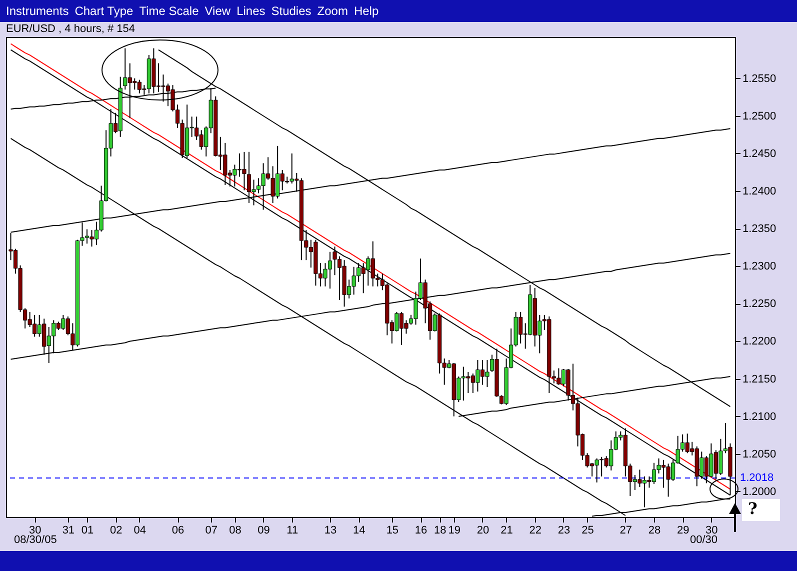 The height and width of the screenshot is (571, 797). What do you see at coordinates (140, 530) in the screenshot?
I see `x-tick-label: 04` at bounding box center [140, 530].